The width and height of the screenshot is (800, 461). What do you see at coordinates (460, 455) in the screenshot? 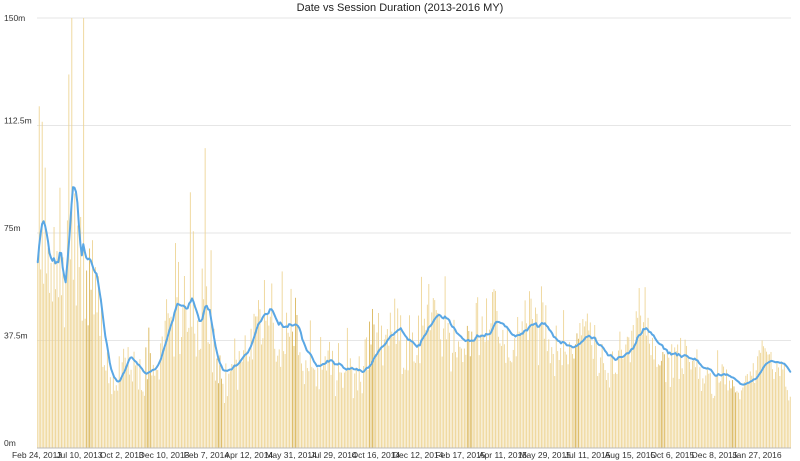
I see `x-tick-label: Feb 17, 2015` at bounding box center [460, 455].